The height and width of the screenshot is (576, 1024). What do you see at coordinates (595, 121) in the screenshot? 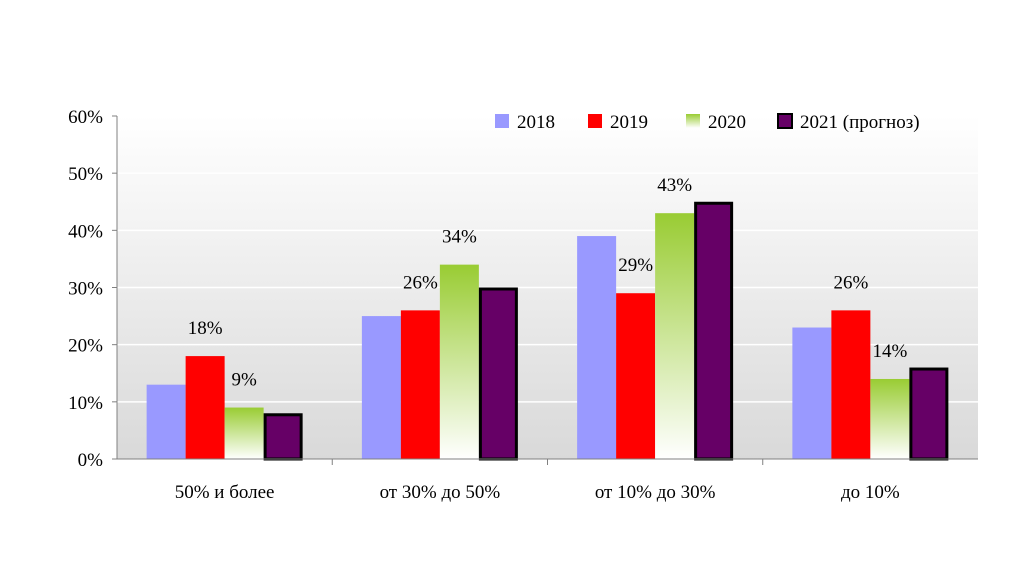
I see `legend-swatch-2019` at bounding box center [595, 121].